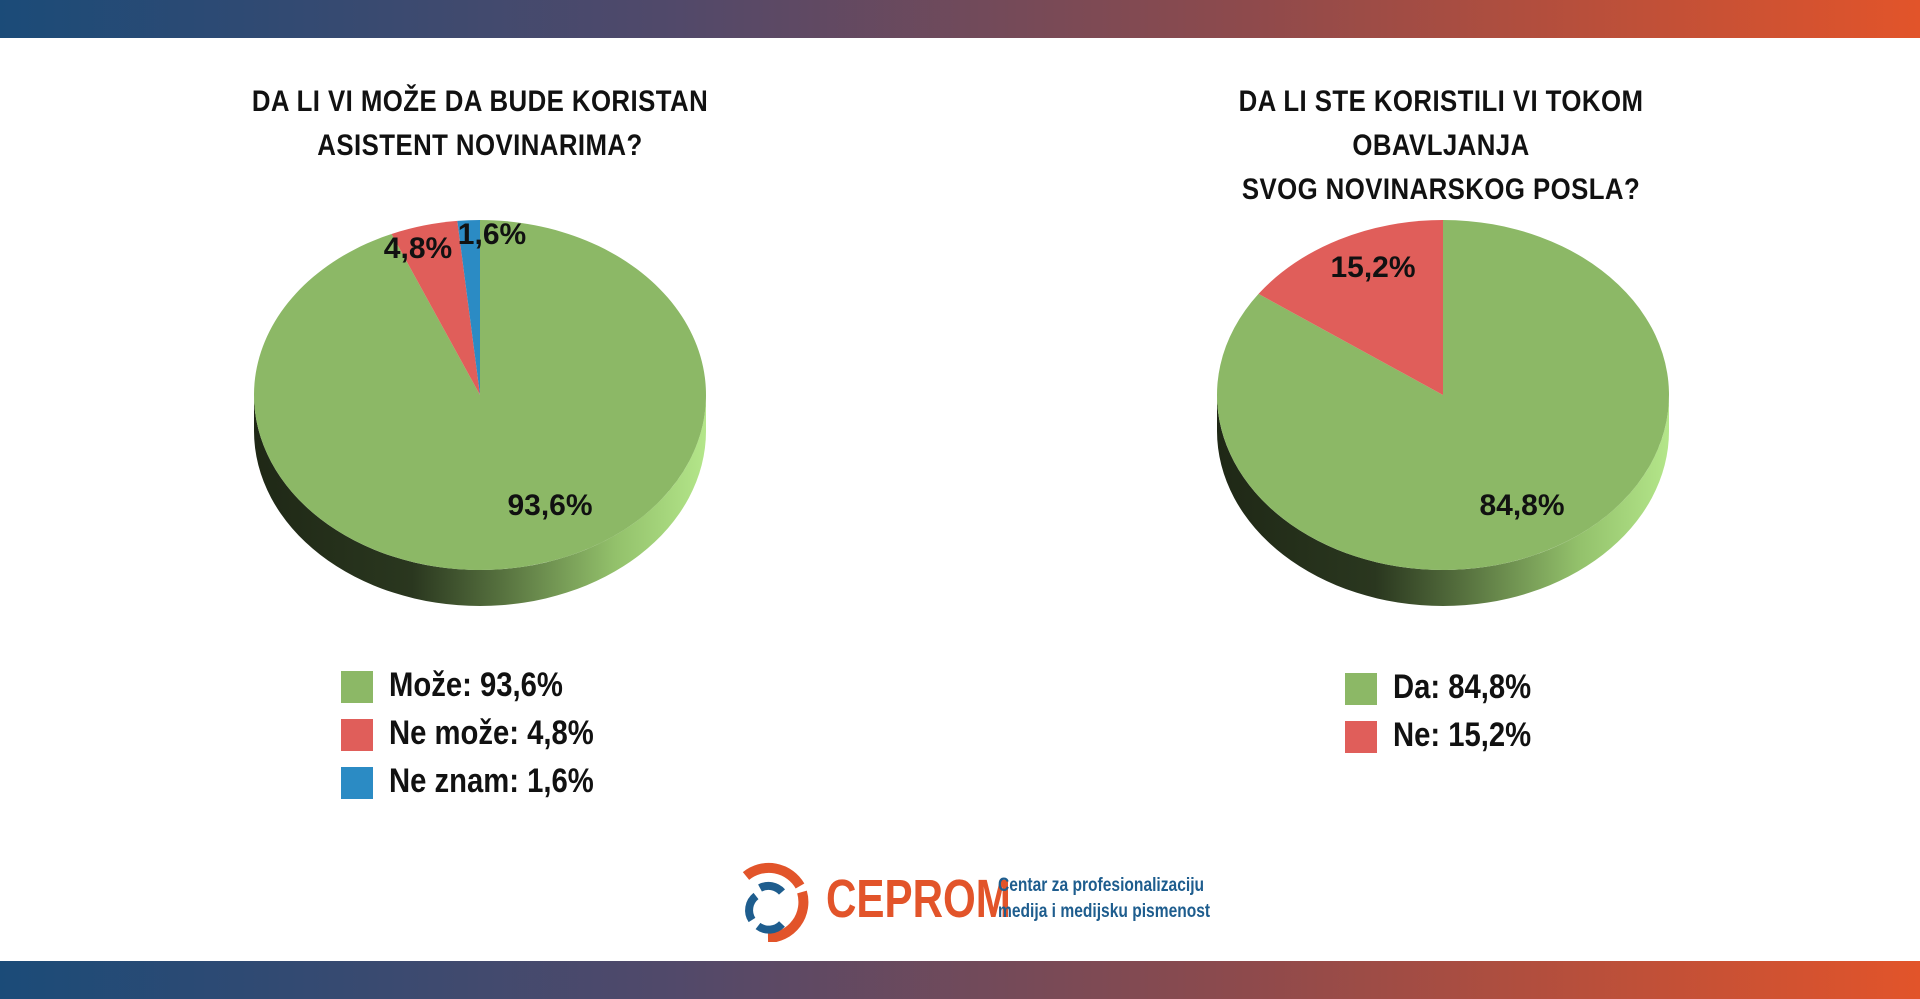  What do you see at coordinates (1372, 267) in the screenshot?
I see `pie-data-label: 15,2%` at bounding box center [1372, 267].